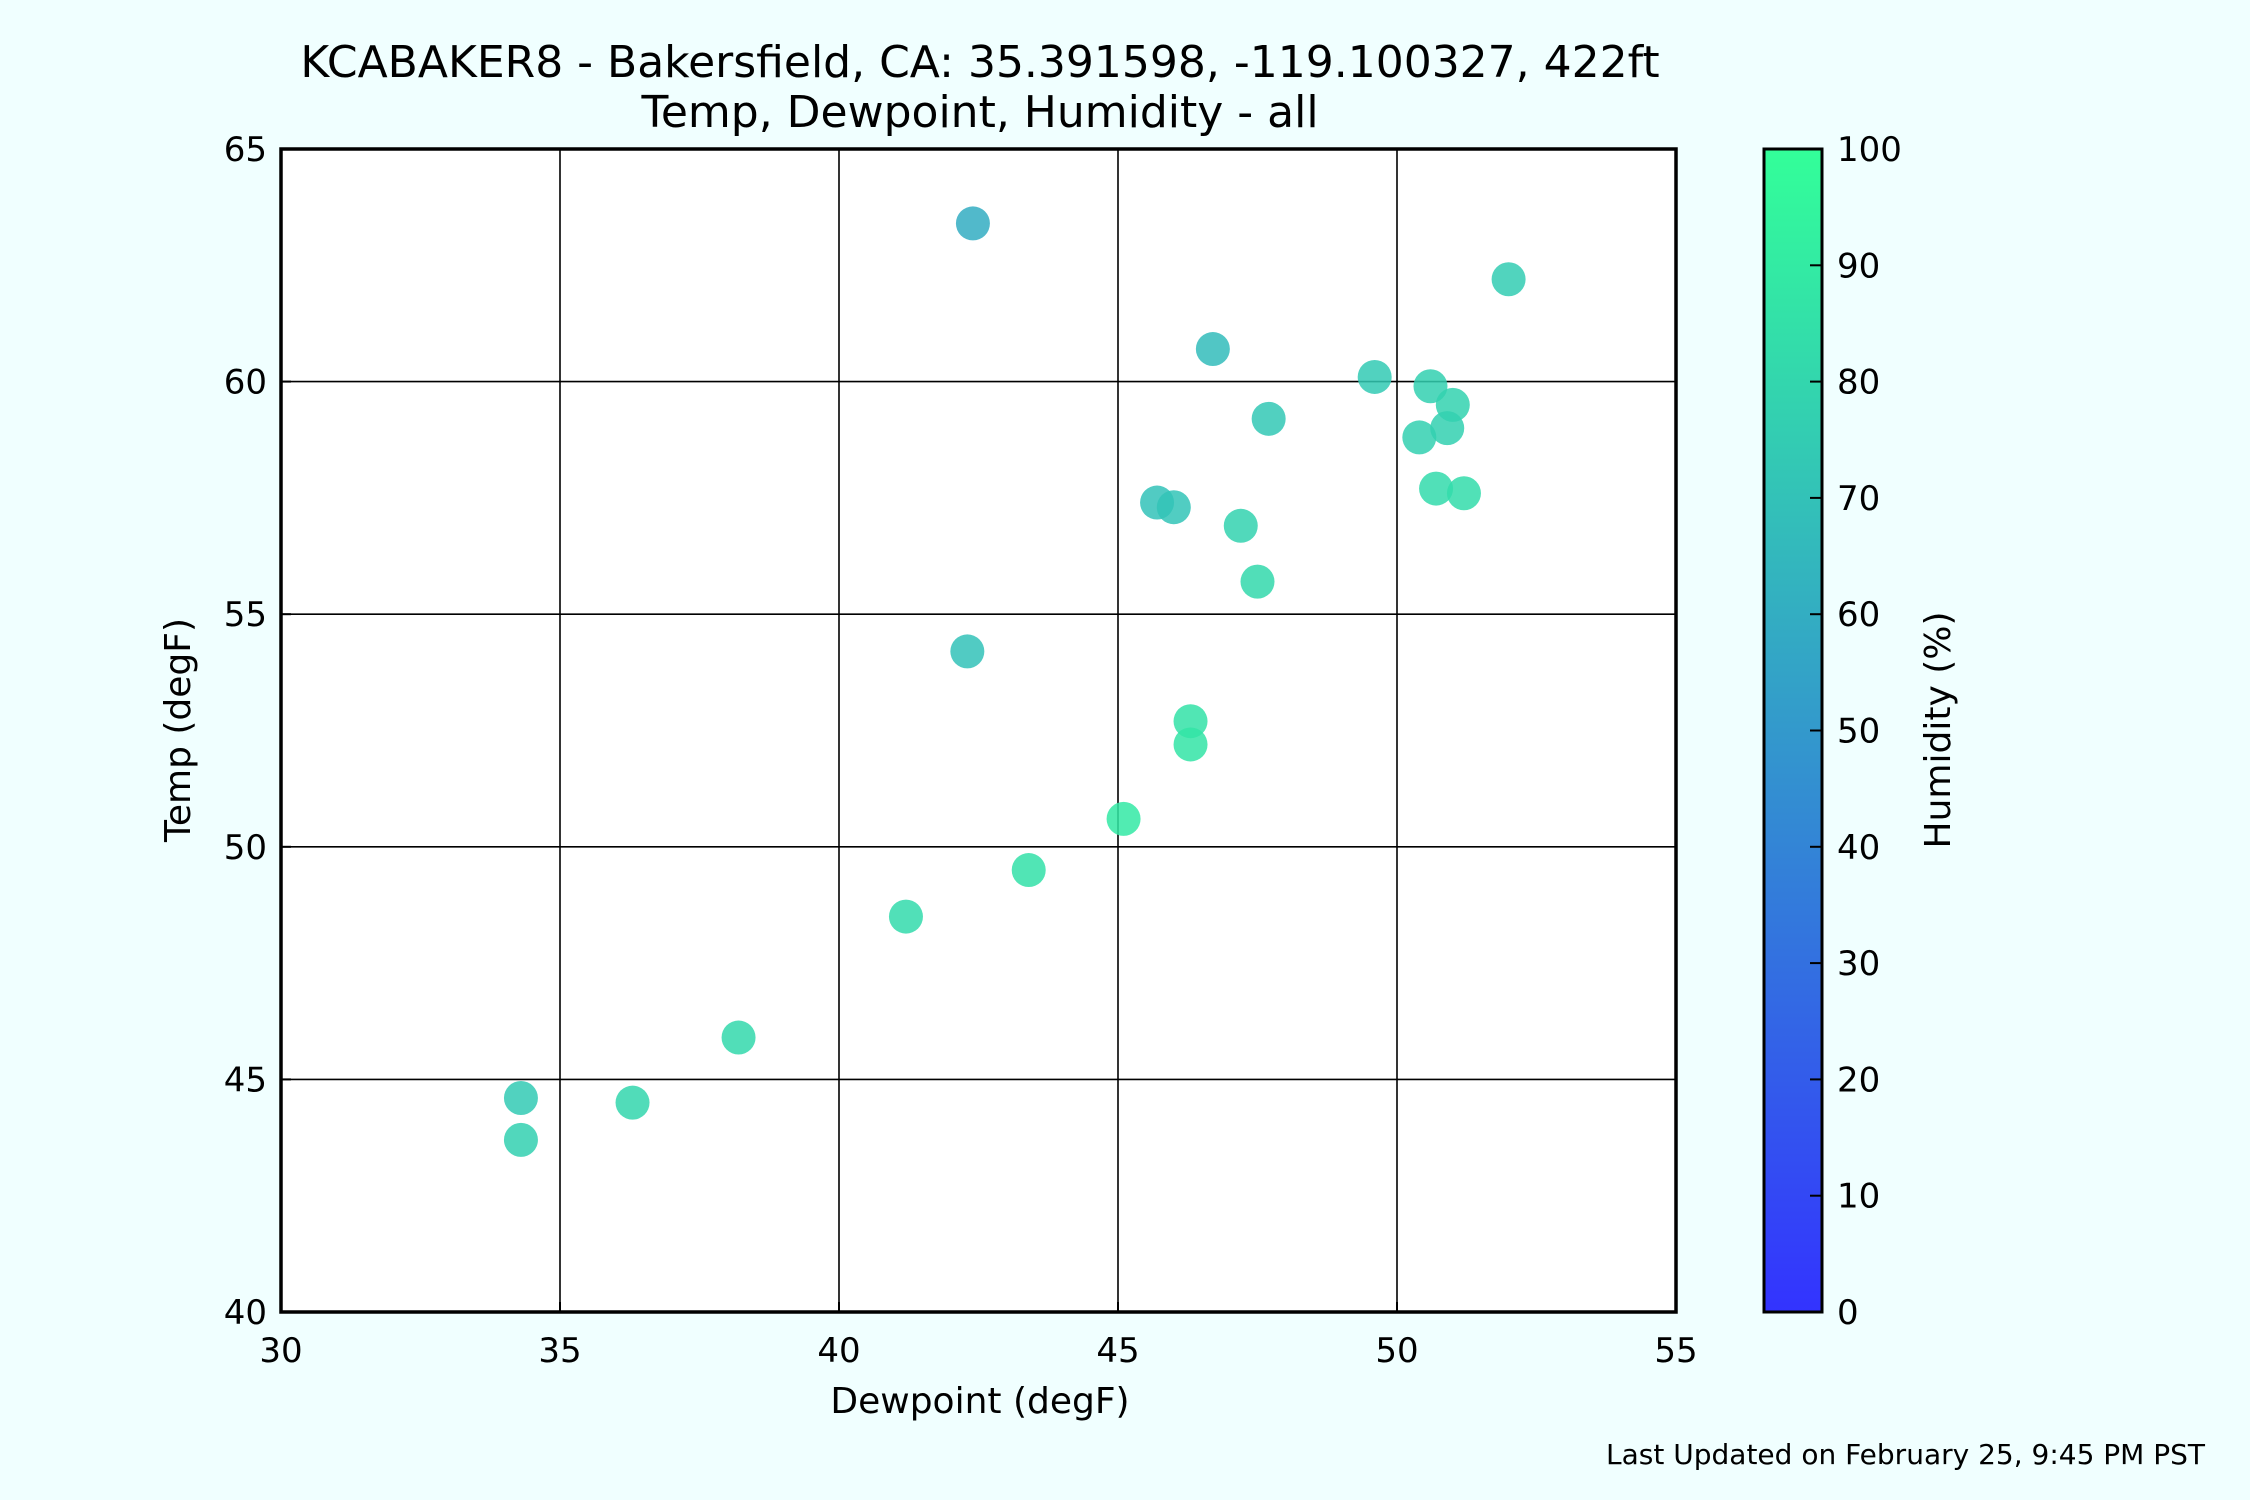 The image size is (2250, 1500). I want to click on colorbar-tick-label: 10, so click(1858, 1197).